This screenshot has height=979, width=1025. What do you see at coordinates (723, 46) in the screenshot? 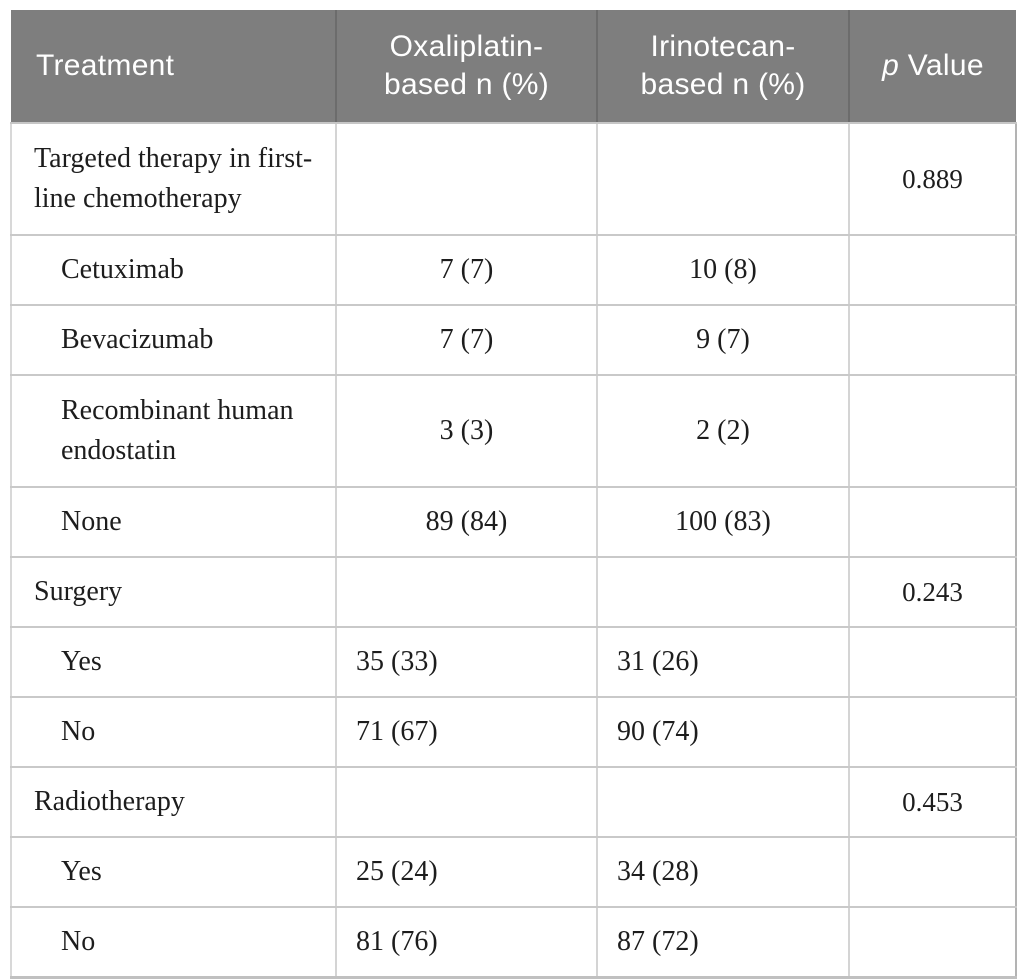
I see `header-irinotecan-line1: Irinotecan-` at bounding box center [723, 46].